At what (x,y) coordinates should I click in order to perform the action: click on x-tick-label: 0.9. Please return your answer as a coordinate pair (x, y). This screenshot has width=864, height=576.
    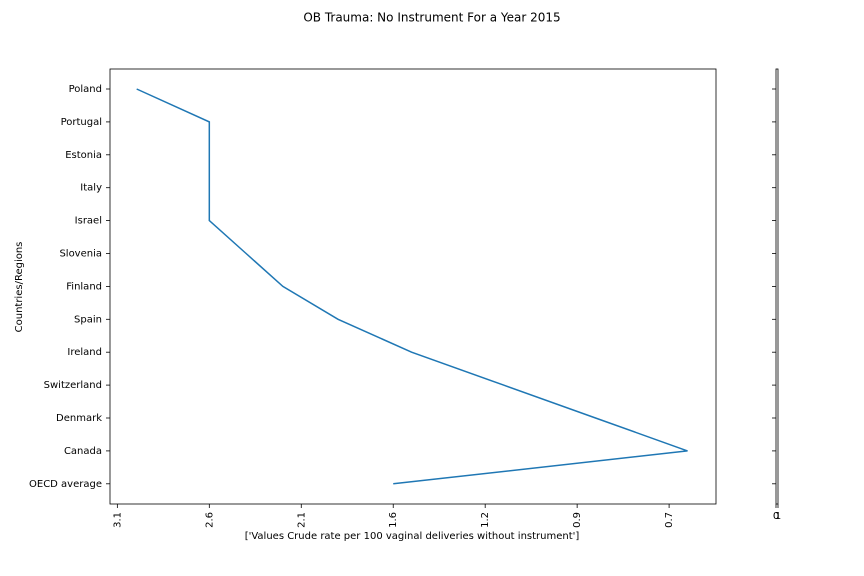
    Looking at the image, I should click on (577, 520).